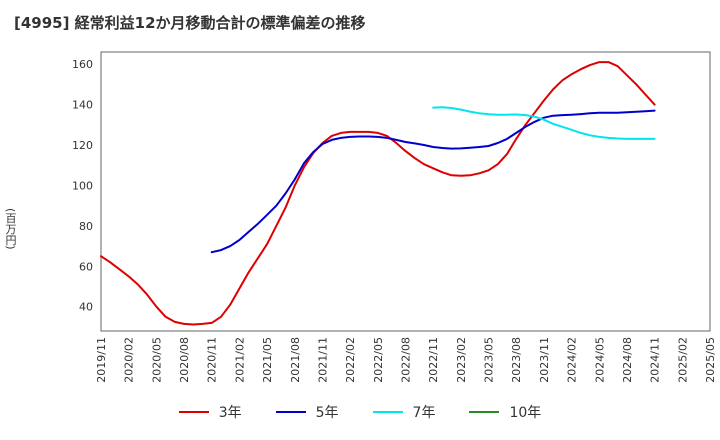 The width and height of the screenshot is (720, 440). Describe the element at coordinates (350, 360) in the screenshot. I see `x-tick-label: 2022/02` at that location.